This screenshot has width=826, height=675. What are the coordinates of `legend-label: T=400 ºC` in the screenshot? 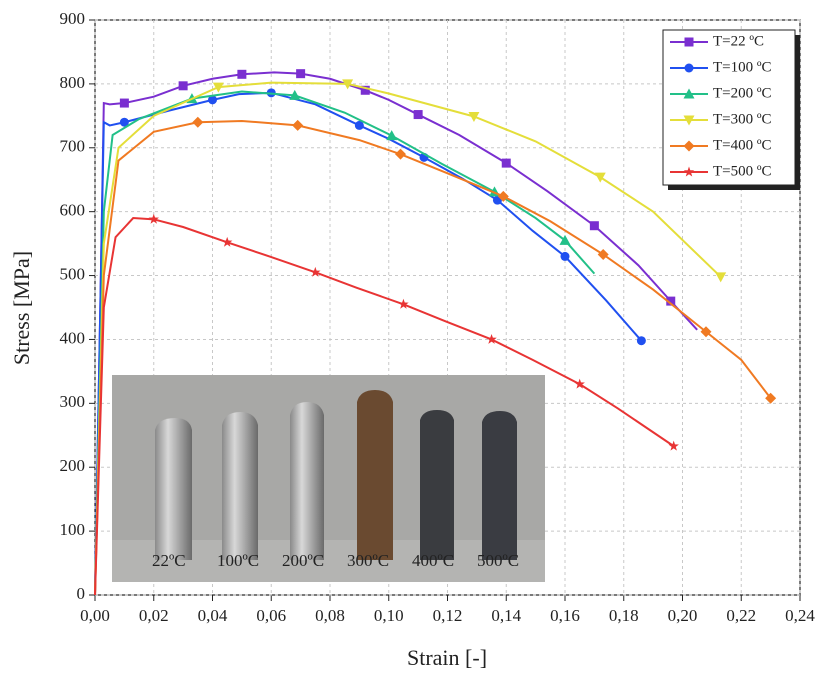 It's located at (742, 145).